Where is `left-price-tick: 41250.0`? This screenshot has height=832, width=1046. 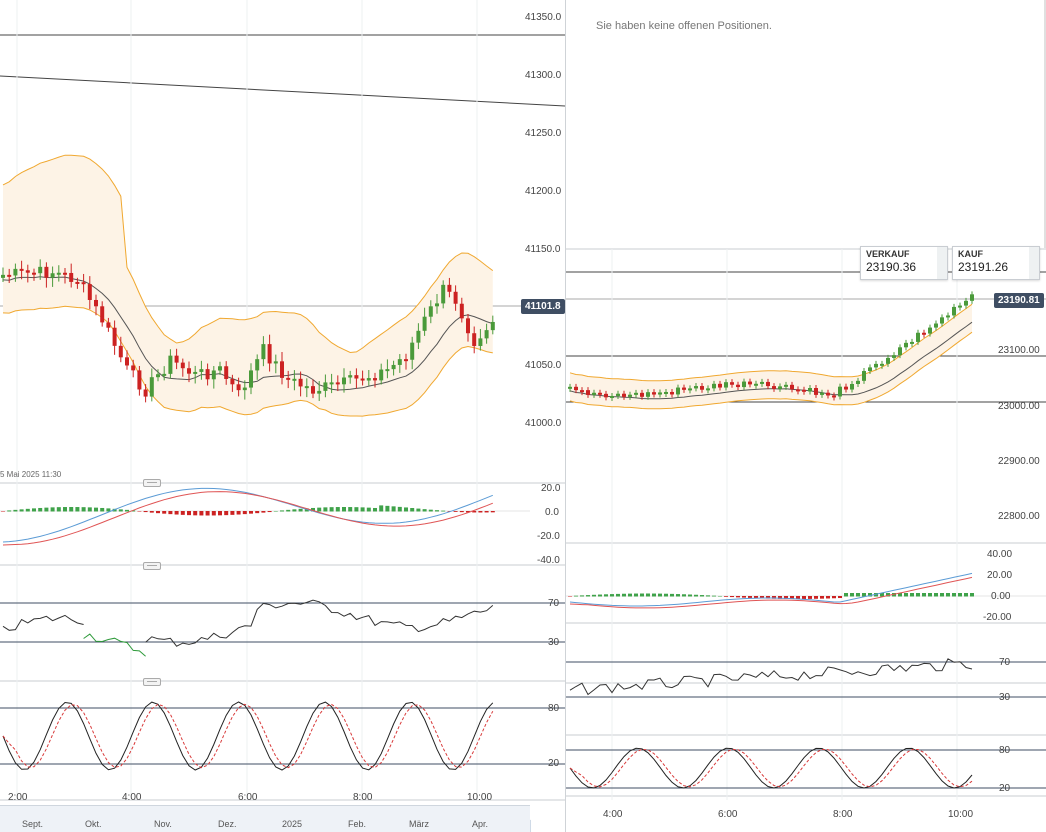
left-price-tick: 41250.0 is located at coordinates (543, 133).